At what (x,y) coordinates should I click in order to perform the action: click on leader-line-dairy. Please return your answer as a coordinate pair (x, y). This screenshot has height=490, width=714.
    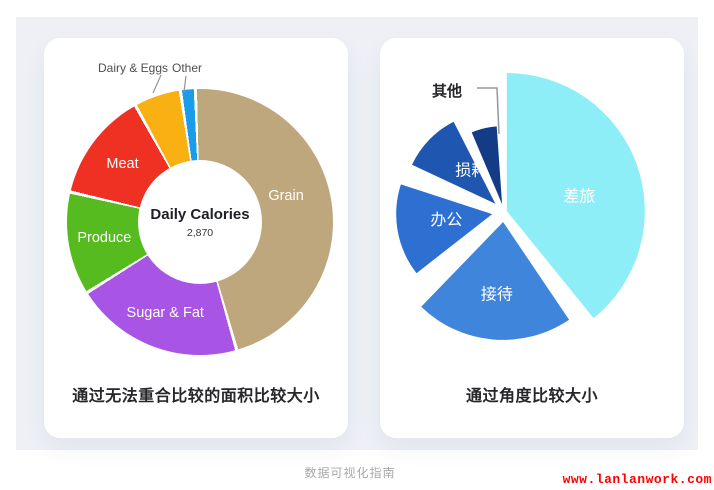
    Looking at the image, I should click on (157, 84).